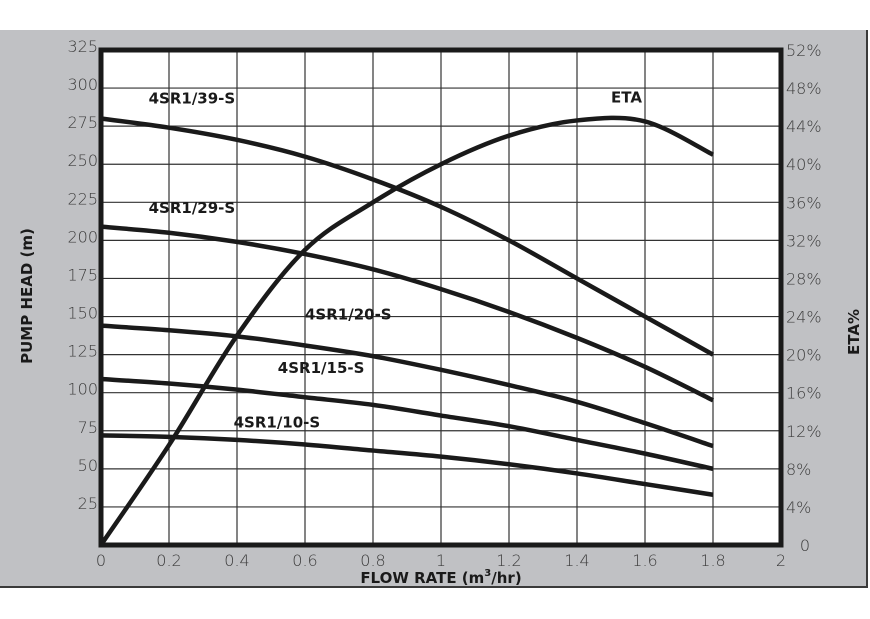 The height and width of the screenshot is (619, 870). Describe the element at coordinates (101, 560) in the screenshot. I see `x-tick-label: 0` at that location.